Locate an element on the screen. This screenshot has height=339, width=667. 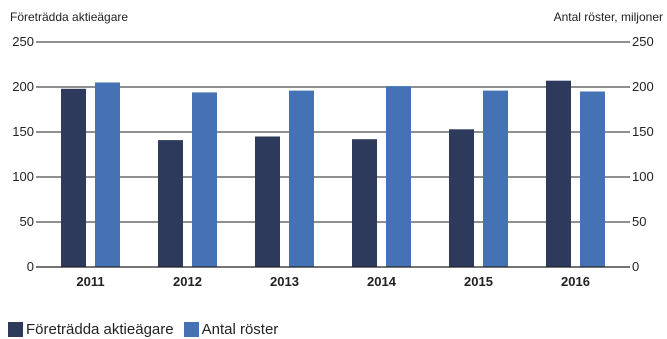
y-tick-label-right: 250 is located at coordinates (643, 41).